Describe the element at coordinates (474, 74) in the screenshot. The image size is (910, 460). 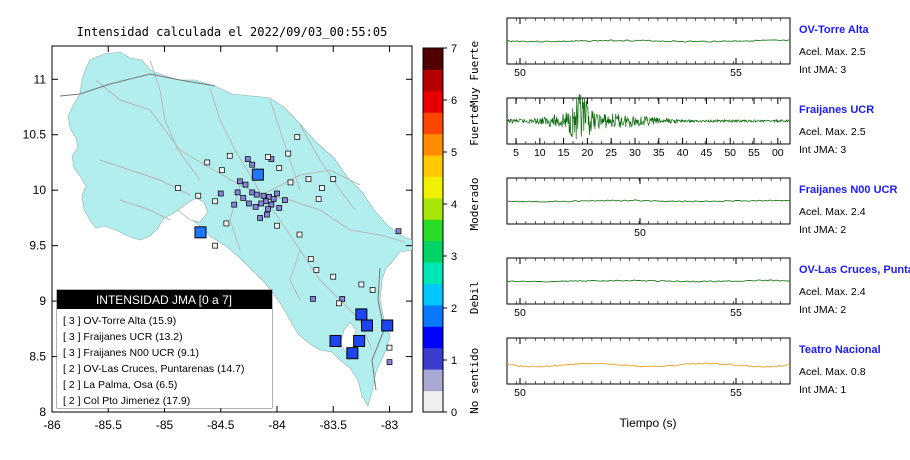
I see `colorbar-category-label: Muy Fuerte` at that location.